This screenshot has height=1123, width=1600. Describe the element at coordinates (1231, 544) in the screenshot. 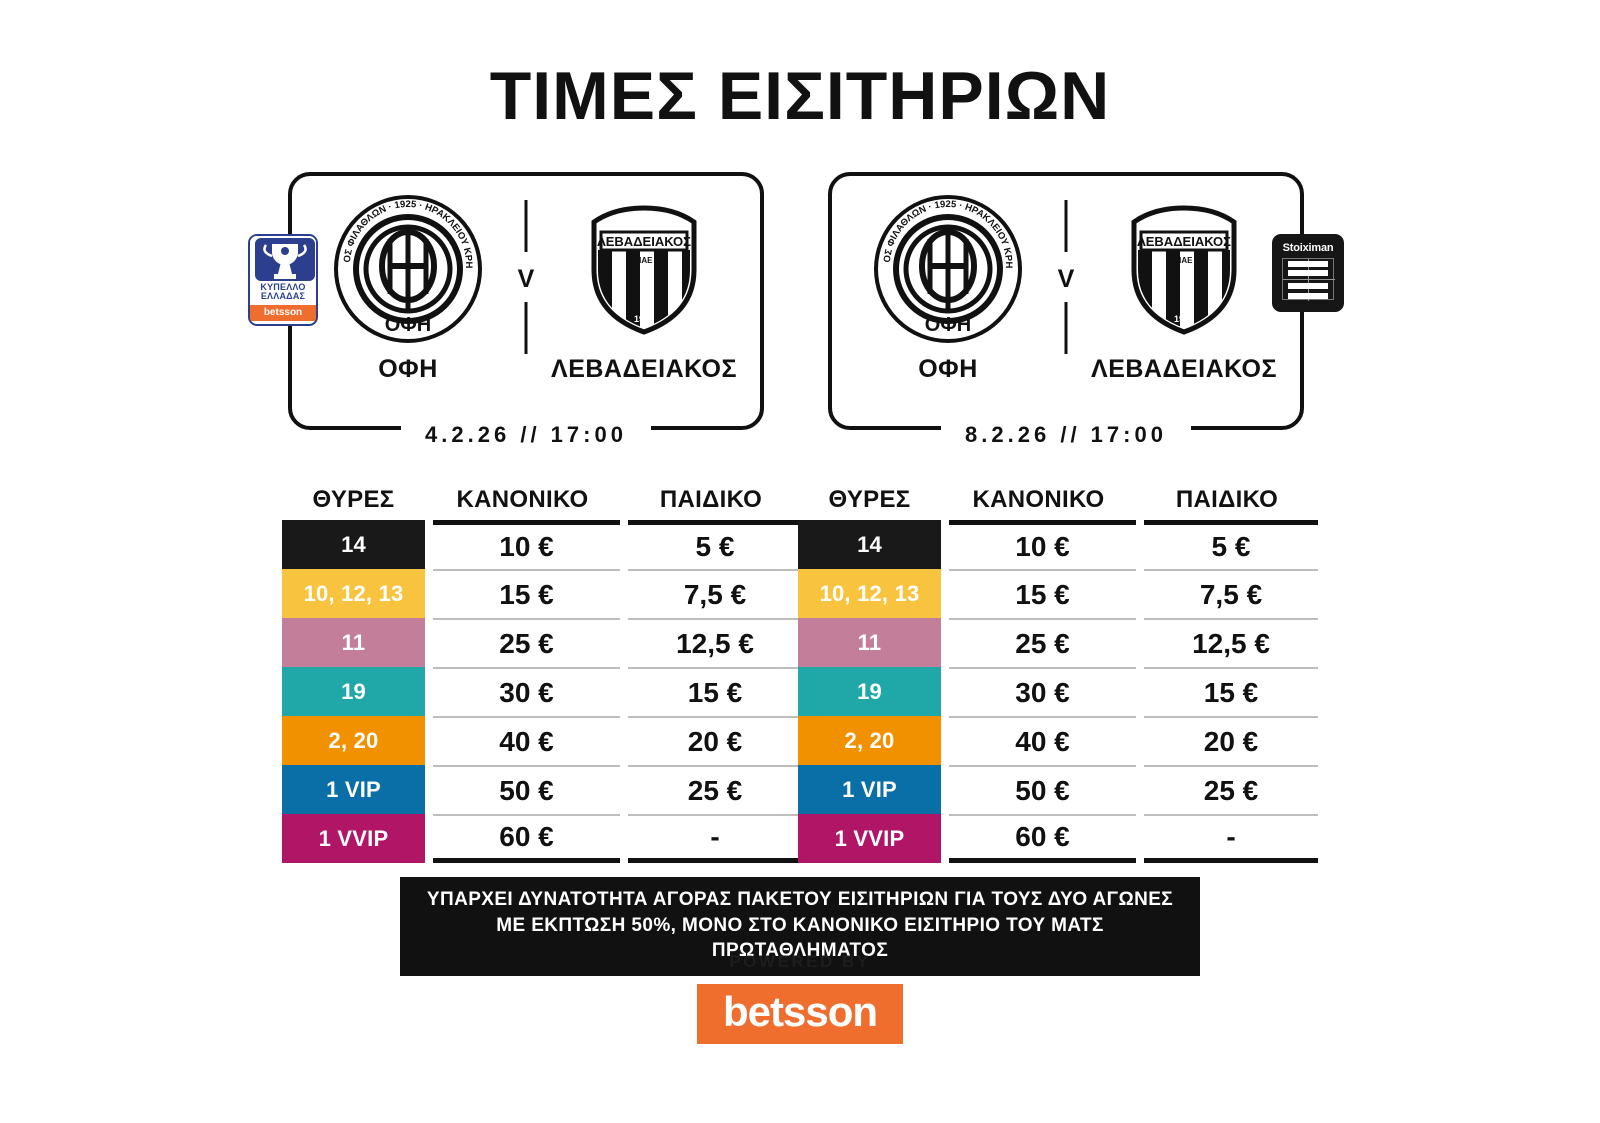

I see `child-price-cell: 5 €` at that location.